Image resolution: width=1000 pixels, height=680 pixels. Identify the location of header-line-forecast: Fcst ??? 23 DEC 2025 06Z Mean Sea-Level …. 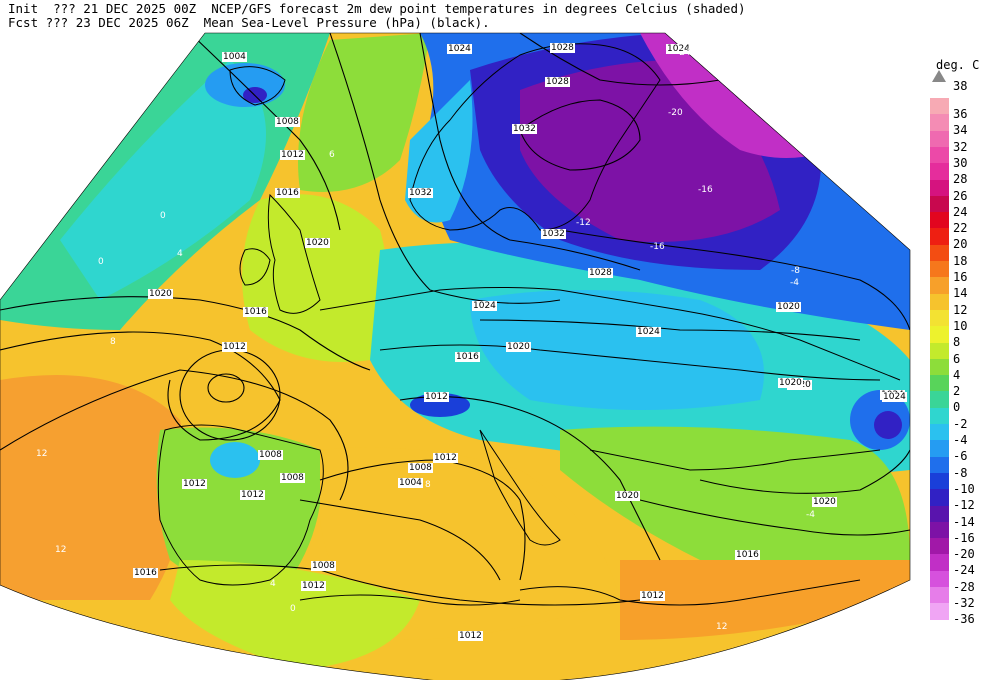
(249, 22).